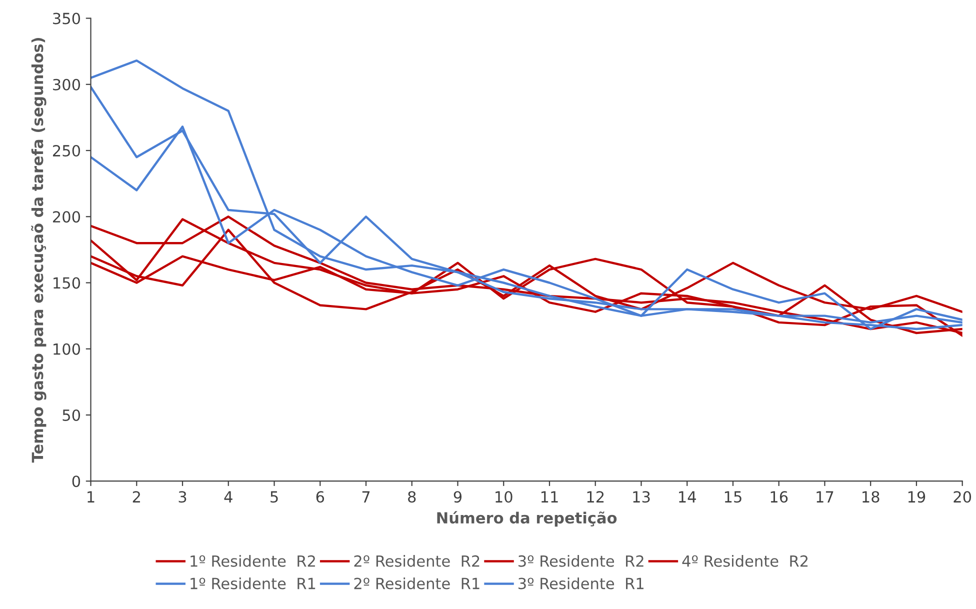 The height and width of the screenshot is (609, 976). Describe the element at coordinates (581, 561) in the screenshot. I see `legend-label: 3º Residente R2` at that location.